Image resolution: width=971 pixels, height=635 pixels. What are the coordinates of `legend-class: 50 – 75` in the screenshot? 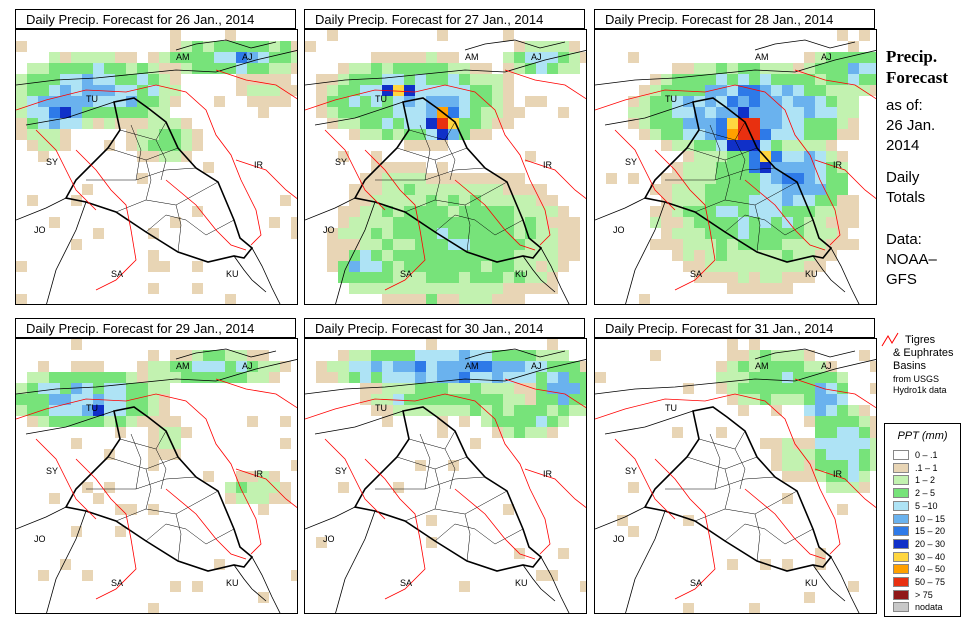 It's located at (926, 582).